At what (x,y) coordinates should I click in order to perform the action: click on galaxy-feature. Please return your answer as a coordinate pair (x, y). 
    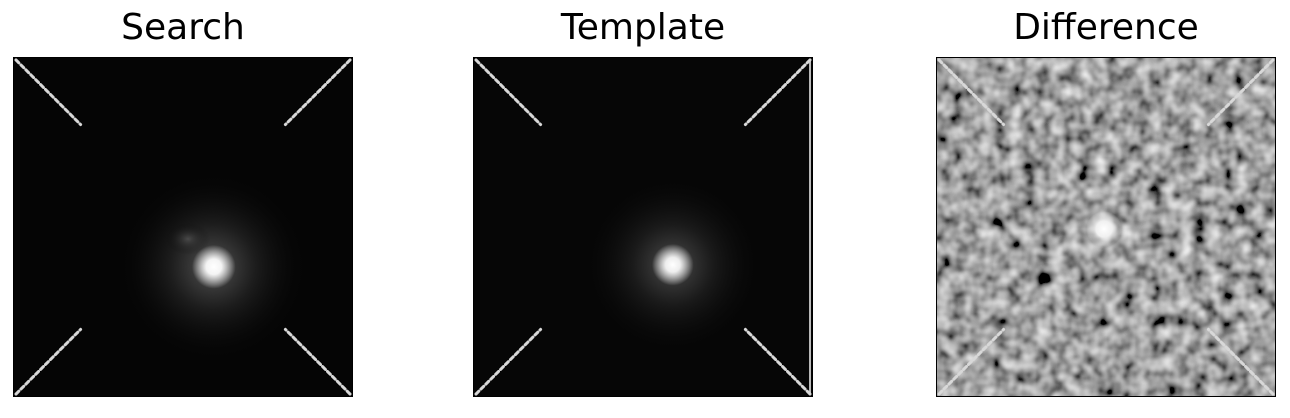
    Looking at the image, I should click on (188, 239).